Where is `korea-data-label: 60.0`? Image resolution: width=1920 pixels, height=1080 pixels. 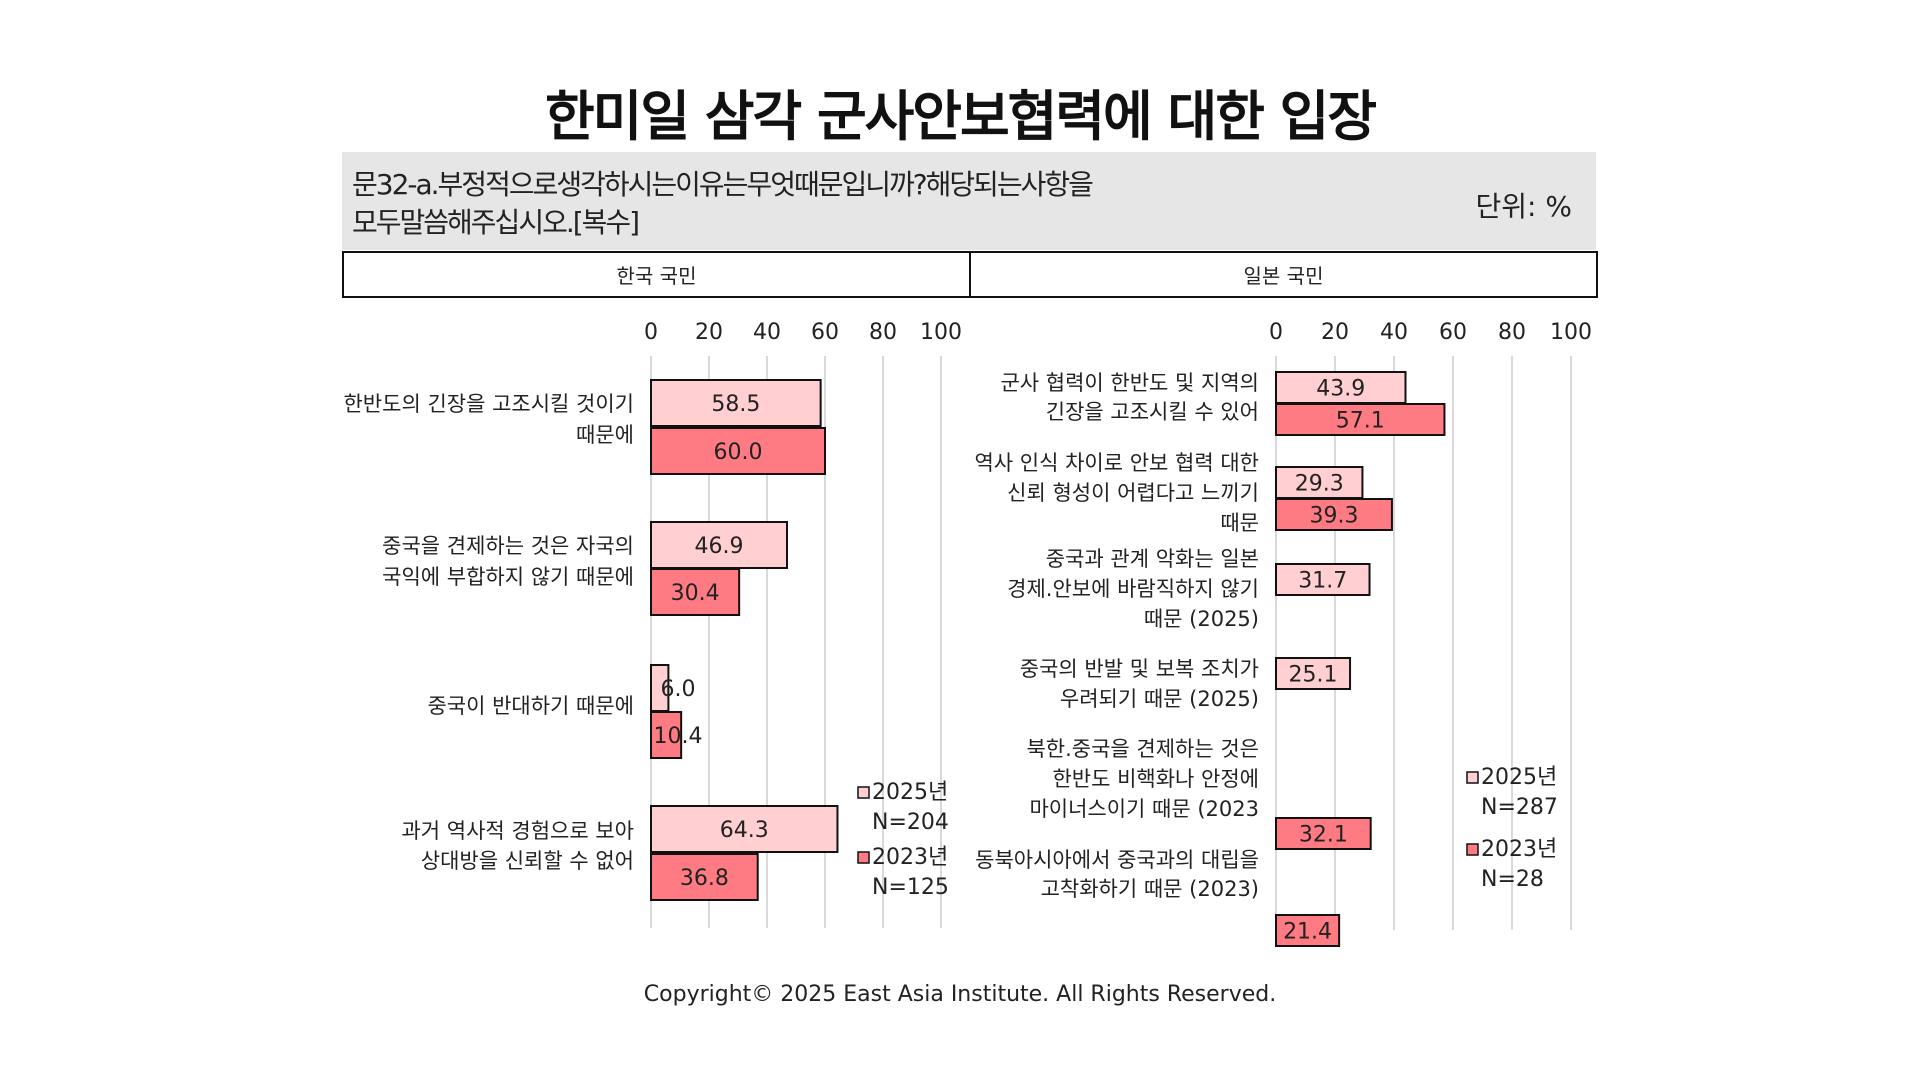
korea-data-label: 60.0 is located at coordinates (738, 452).